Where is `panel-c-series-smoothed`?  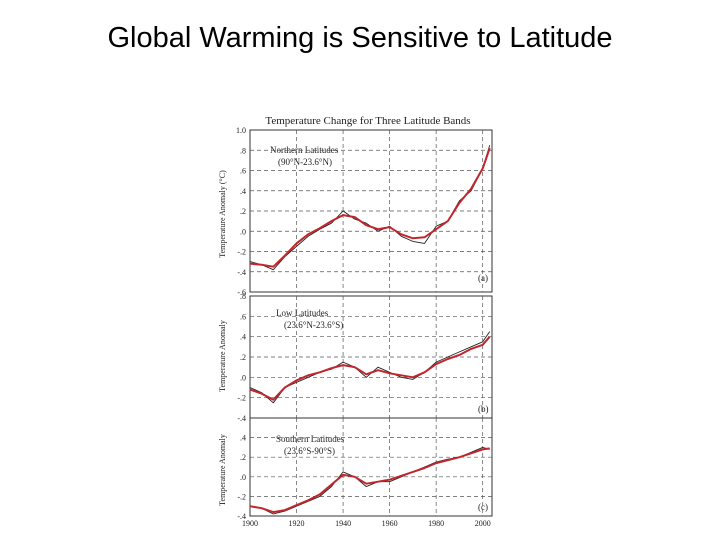
panel-c-series-smoothed is located at coordinates (369, 480).